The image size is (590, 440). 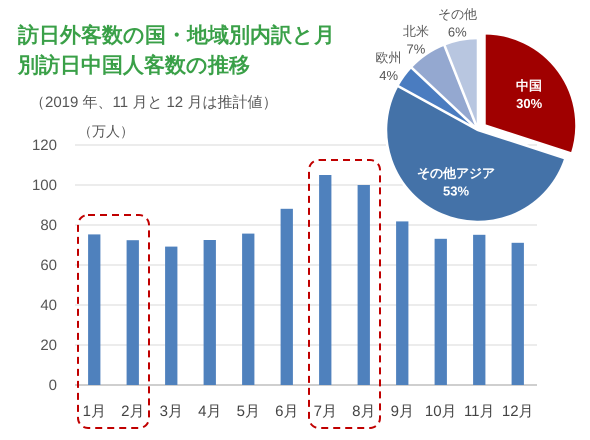 I want to click on x-tick-label: 9月, so click(x=402, y=411).